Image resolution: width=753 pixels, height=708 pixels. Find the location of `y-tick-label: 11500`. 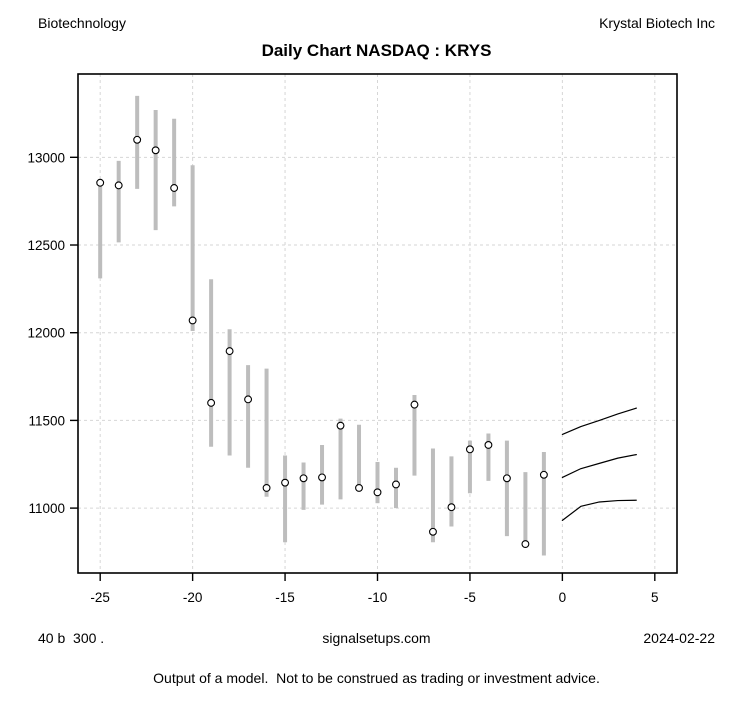

y-tick-label: 11500 is located at coordinates (46, 420).